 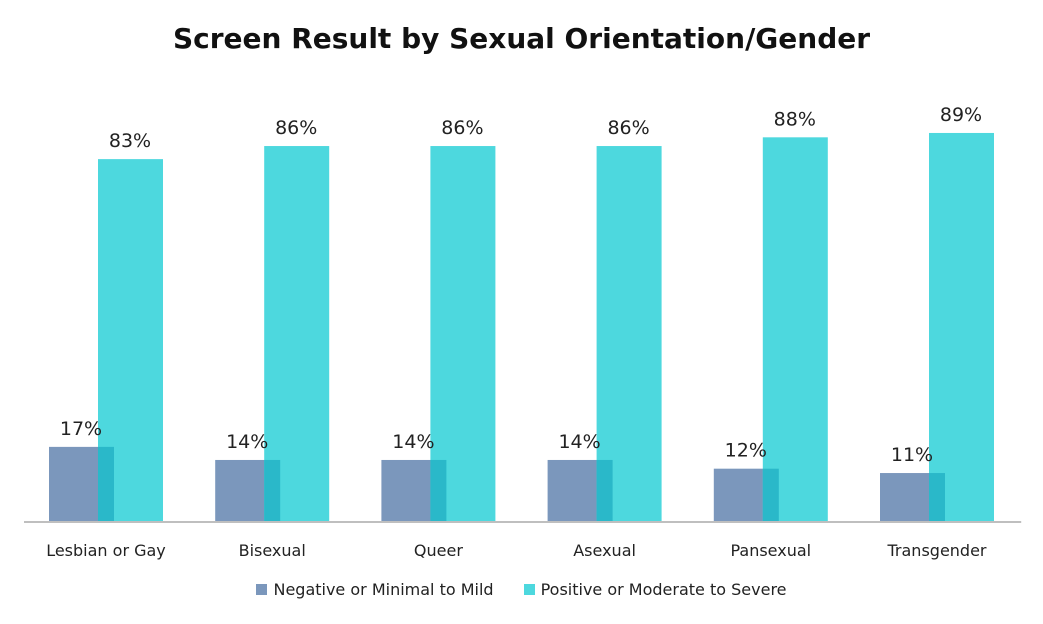 I want to click on data-label-positive: 83%, so click(x=130, y=141).